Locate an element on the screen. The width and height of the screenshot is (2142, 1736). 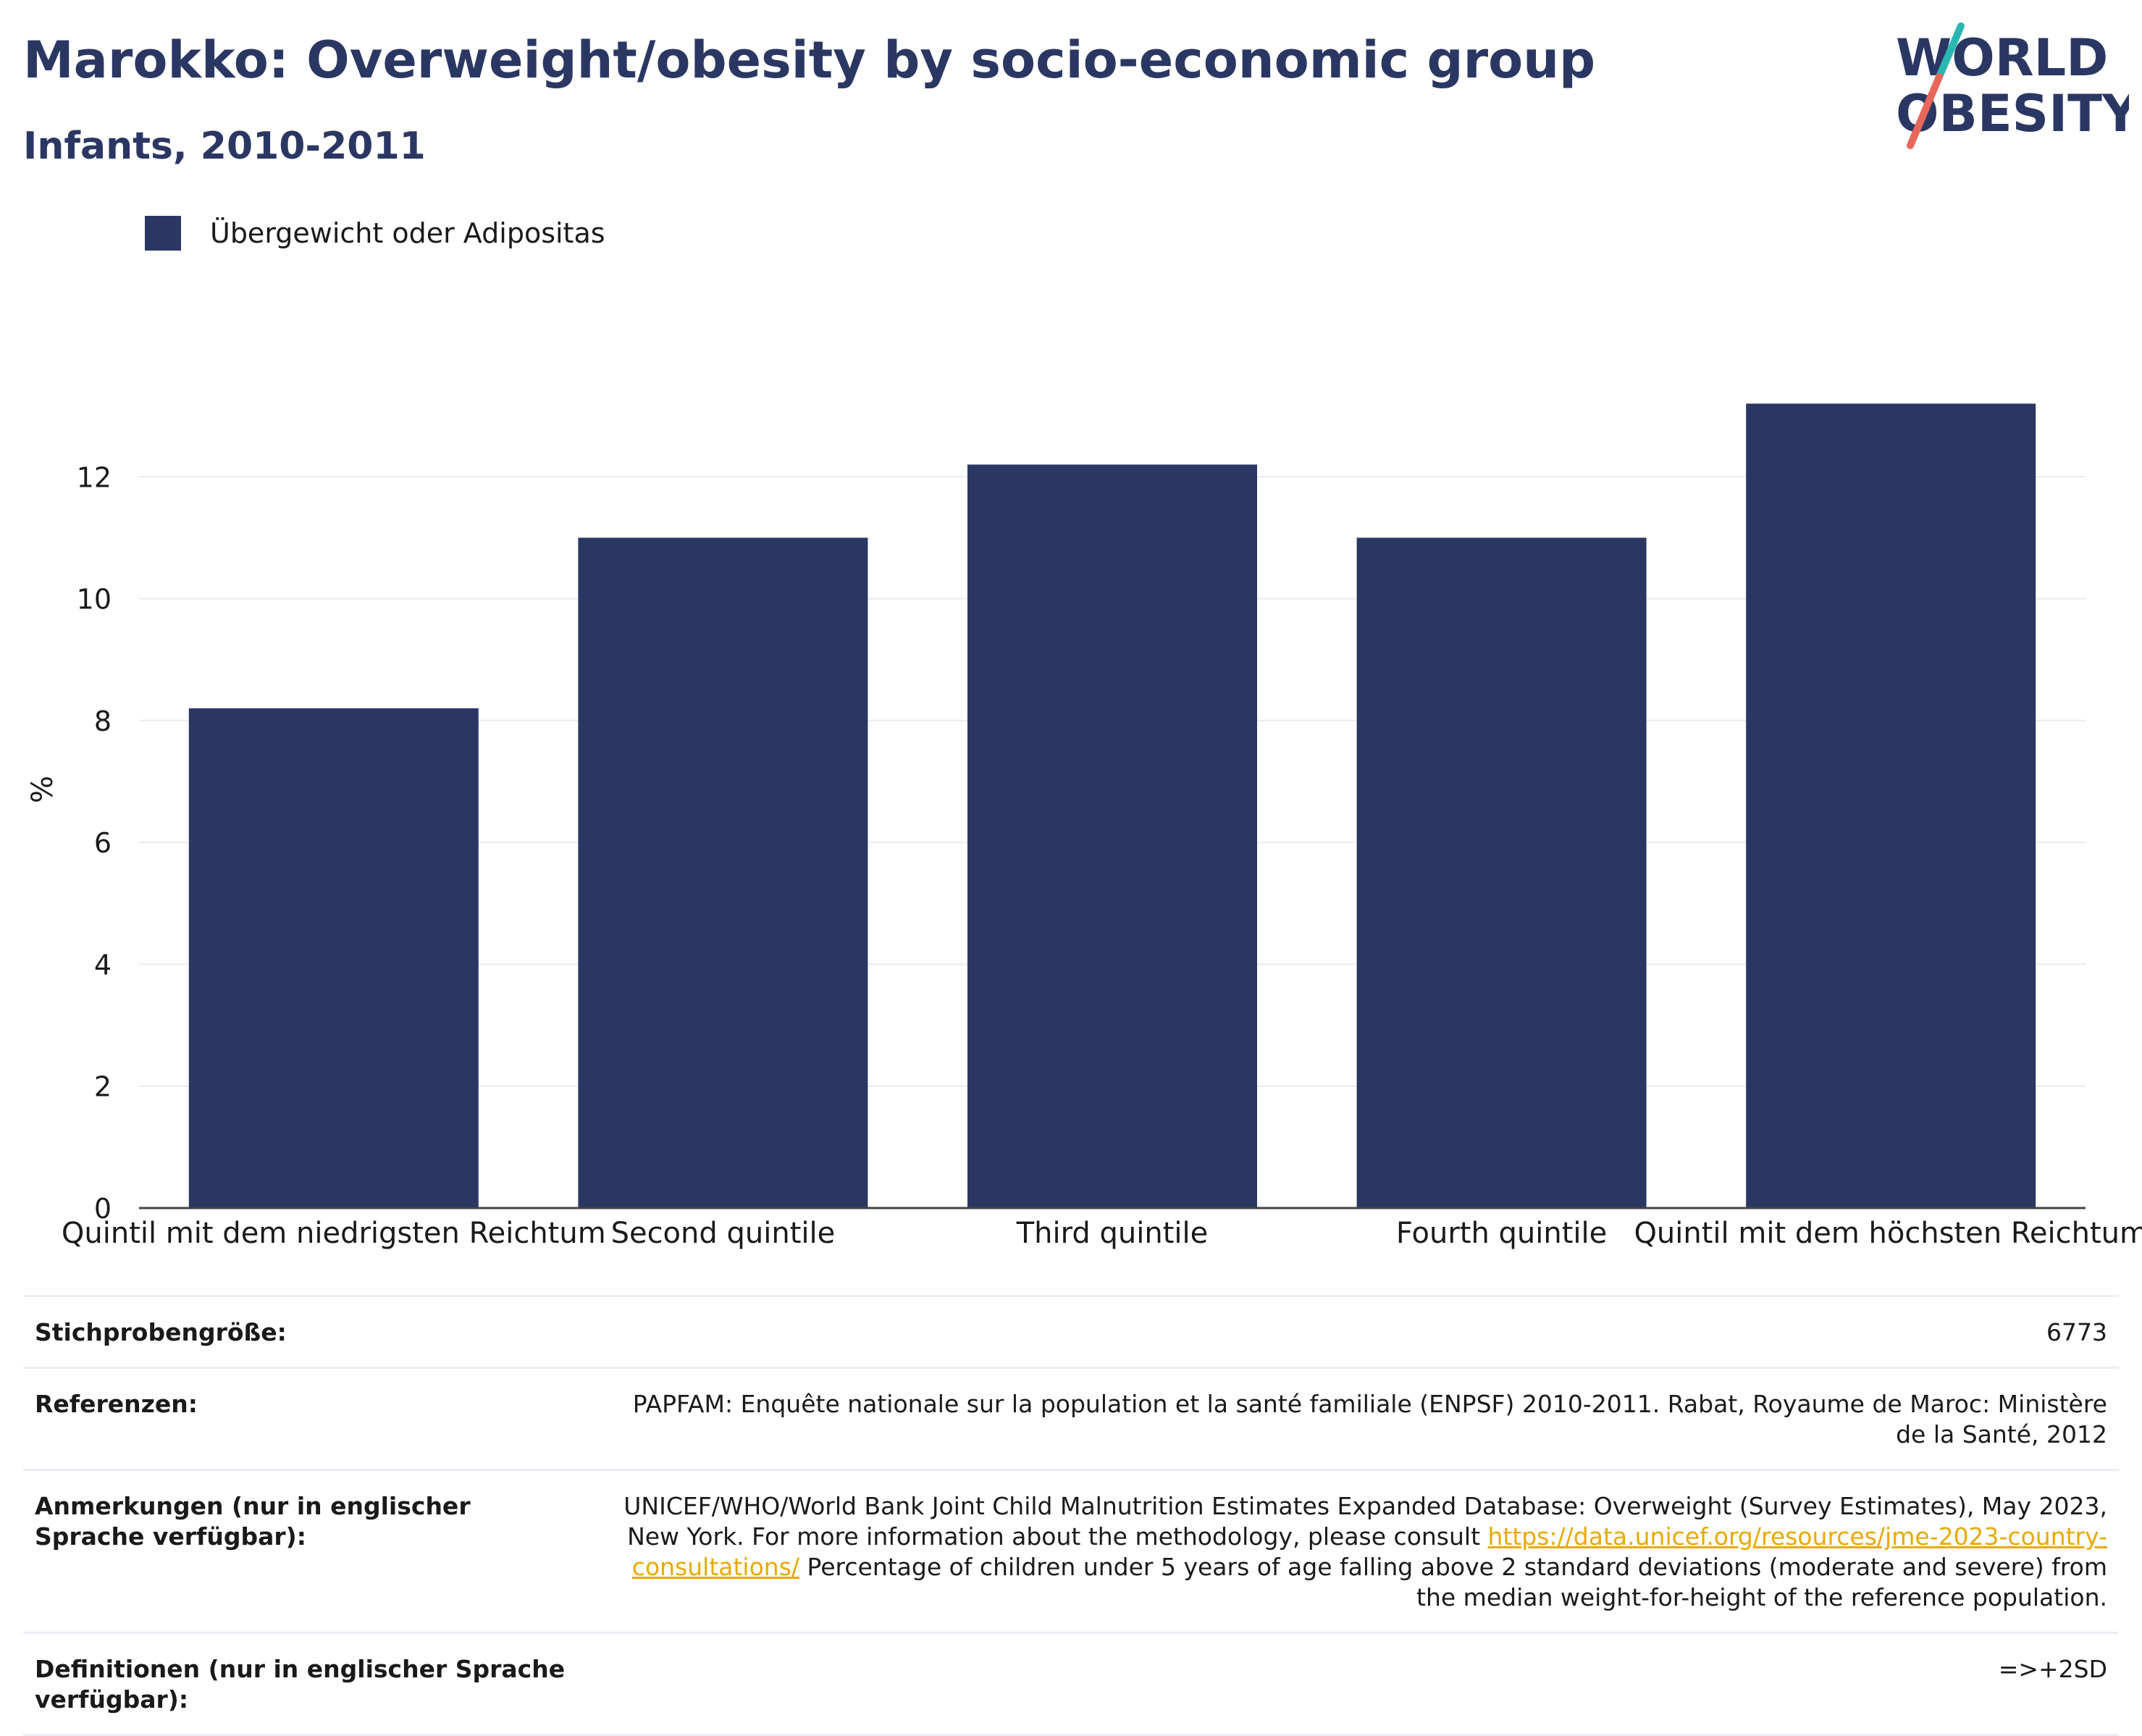
y-tick-label: 10 is located at coordinates (94, 600).